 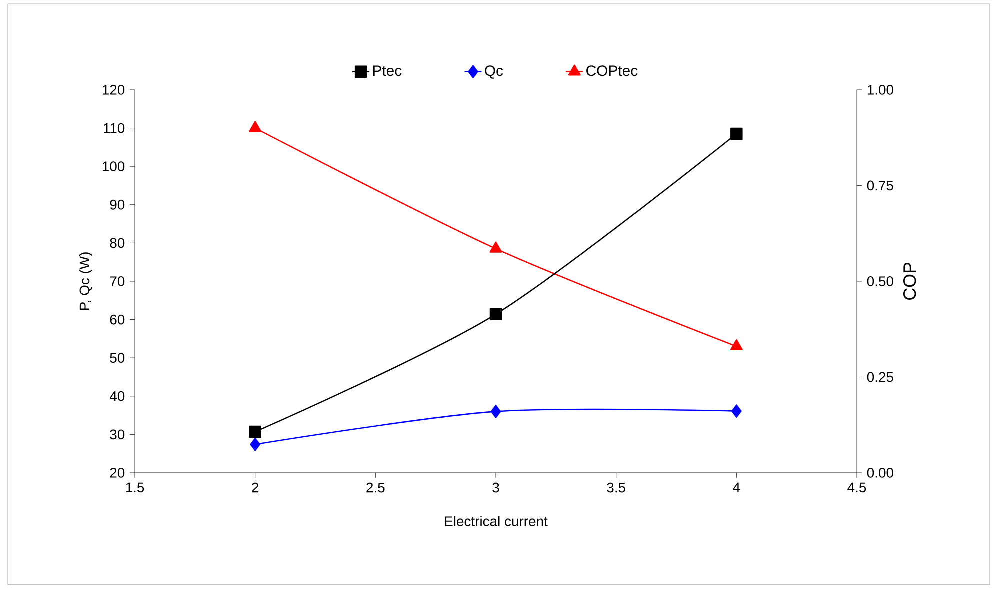 I want to click on y-tick-label: 120, so click(x=113, y=90).